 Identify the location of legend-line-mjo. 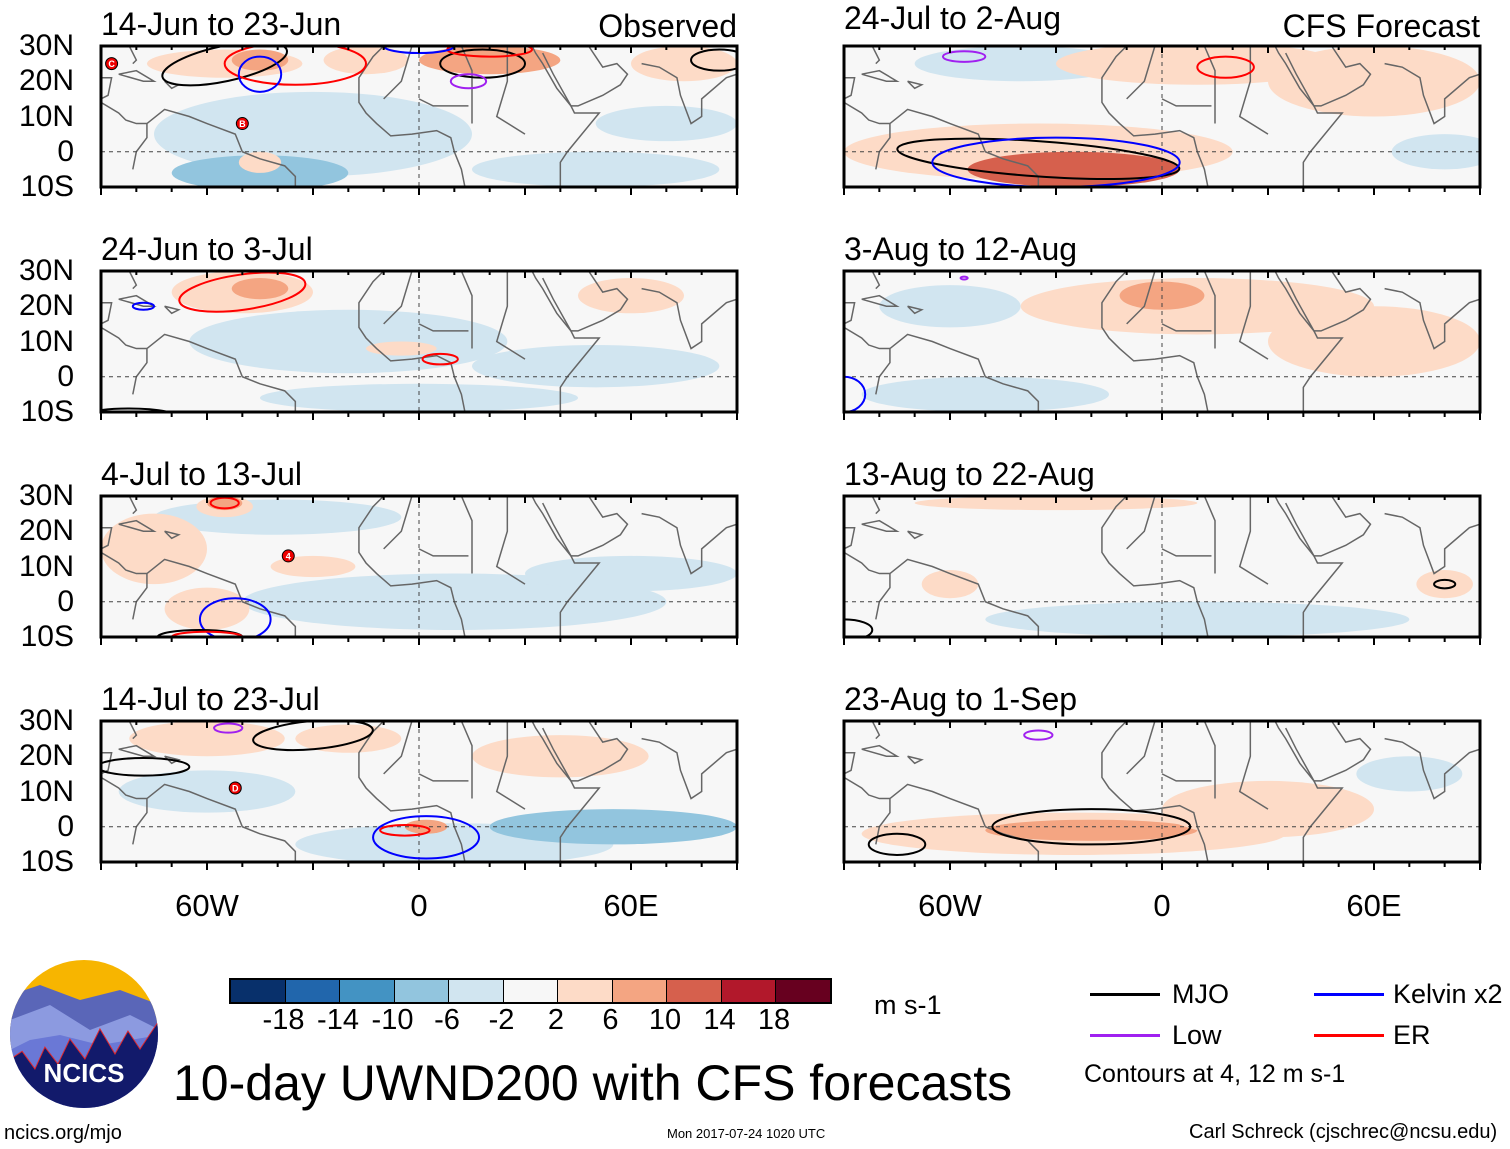
(1125, 994).